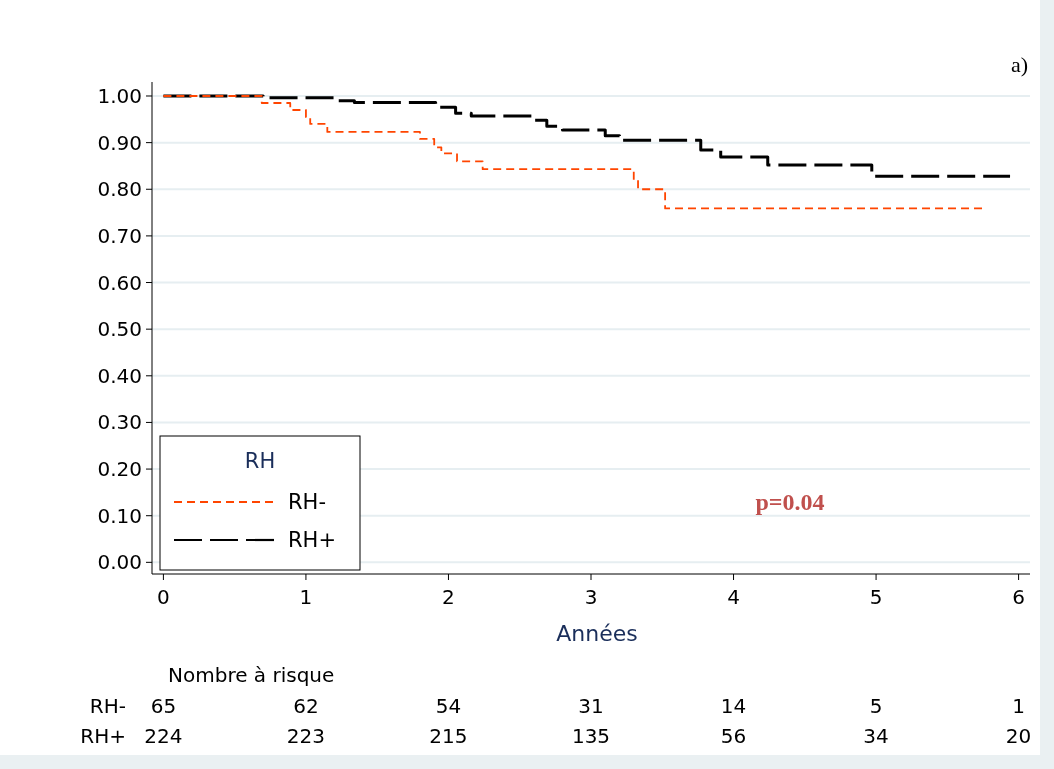 This screenshot has width=1054, height=769. What do you see at coordinates (733, 597) in the screenshot?
I see `x-tick-label: 4` at bounding box center [733, 597].